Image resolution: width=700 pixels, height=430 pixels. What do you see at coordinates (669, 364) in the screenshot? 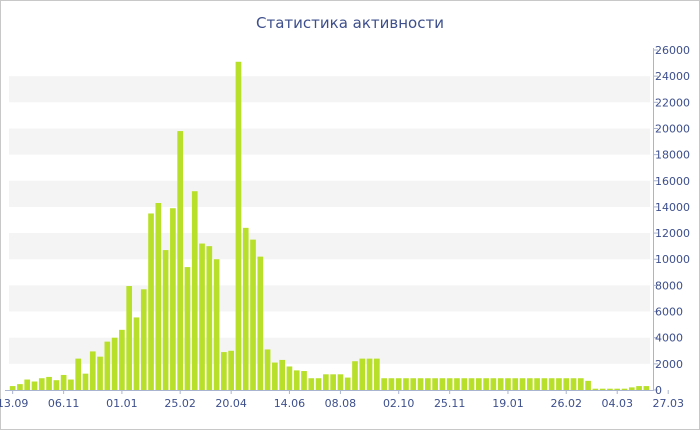
I see `y-tick-label: 2000` at bounding box center [669, 364].